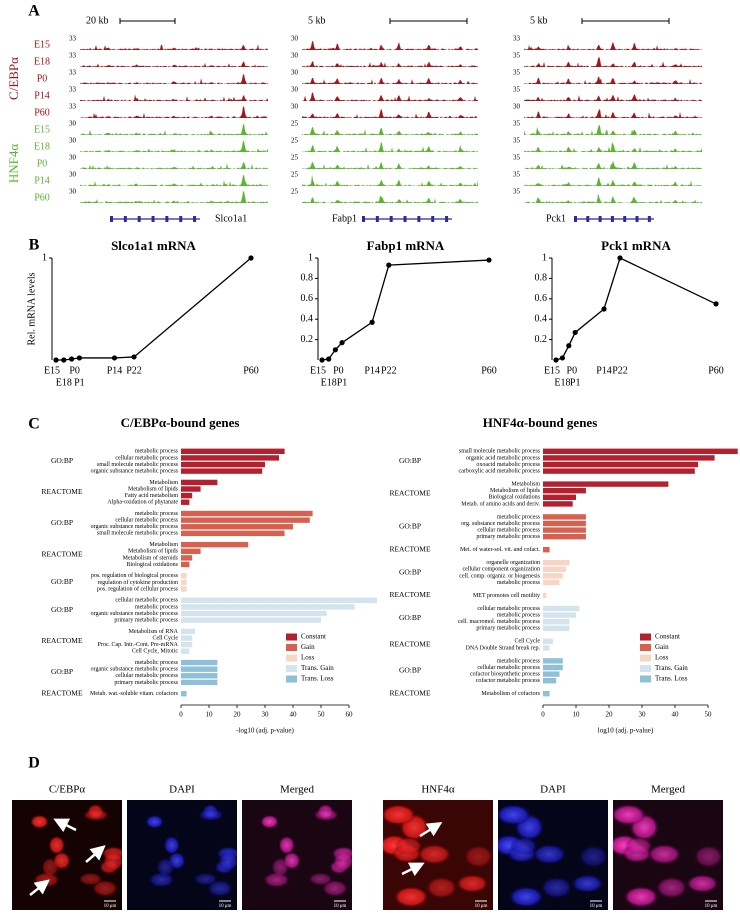 Image resolution: width=740 pixels, height=920 pixels. Describe the element at coordinates (138, 582) in the screenshot. I see `term-label: regulation of cytokine production` at that location.